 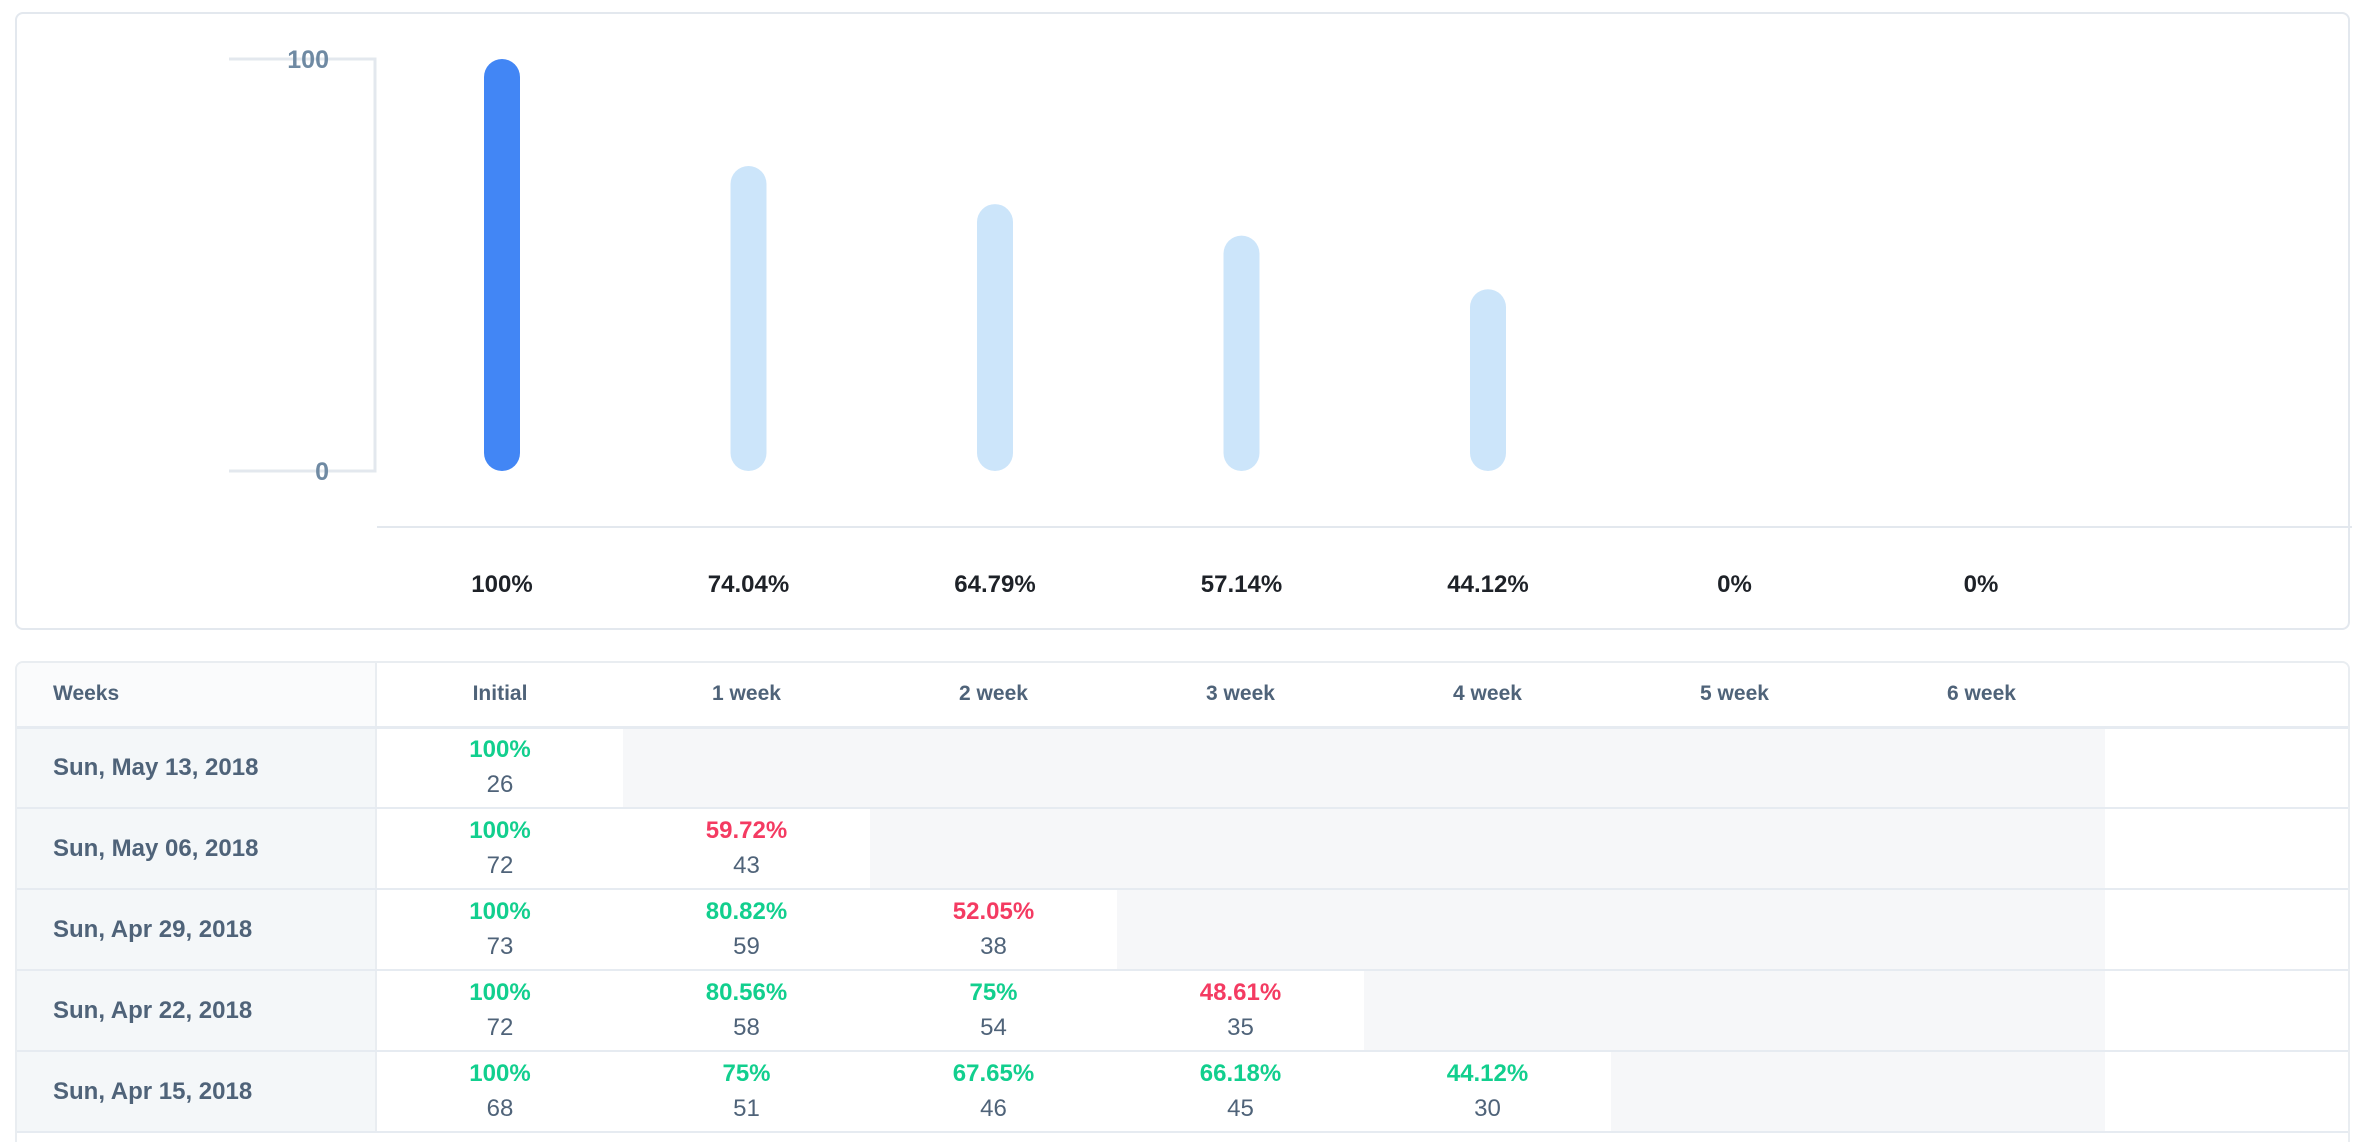 What do you see at coordinates (197, 1011) in the screenshot?
I see `row-date: Sun, Apr 22, 2018` at bounding box center [197, 1011].